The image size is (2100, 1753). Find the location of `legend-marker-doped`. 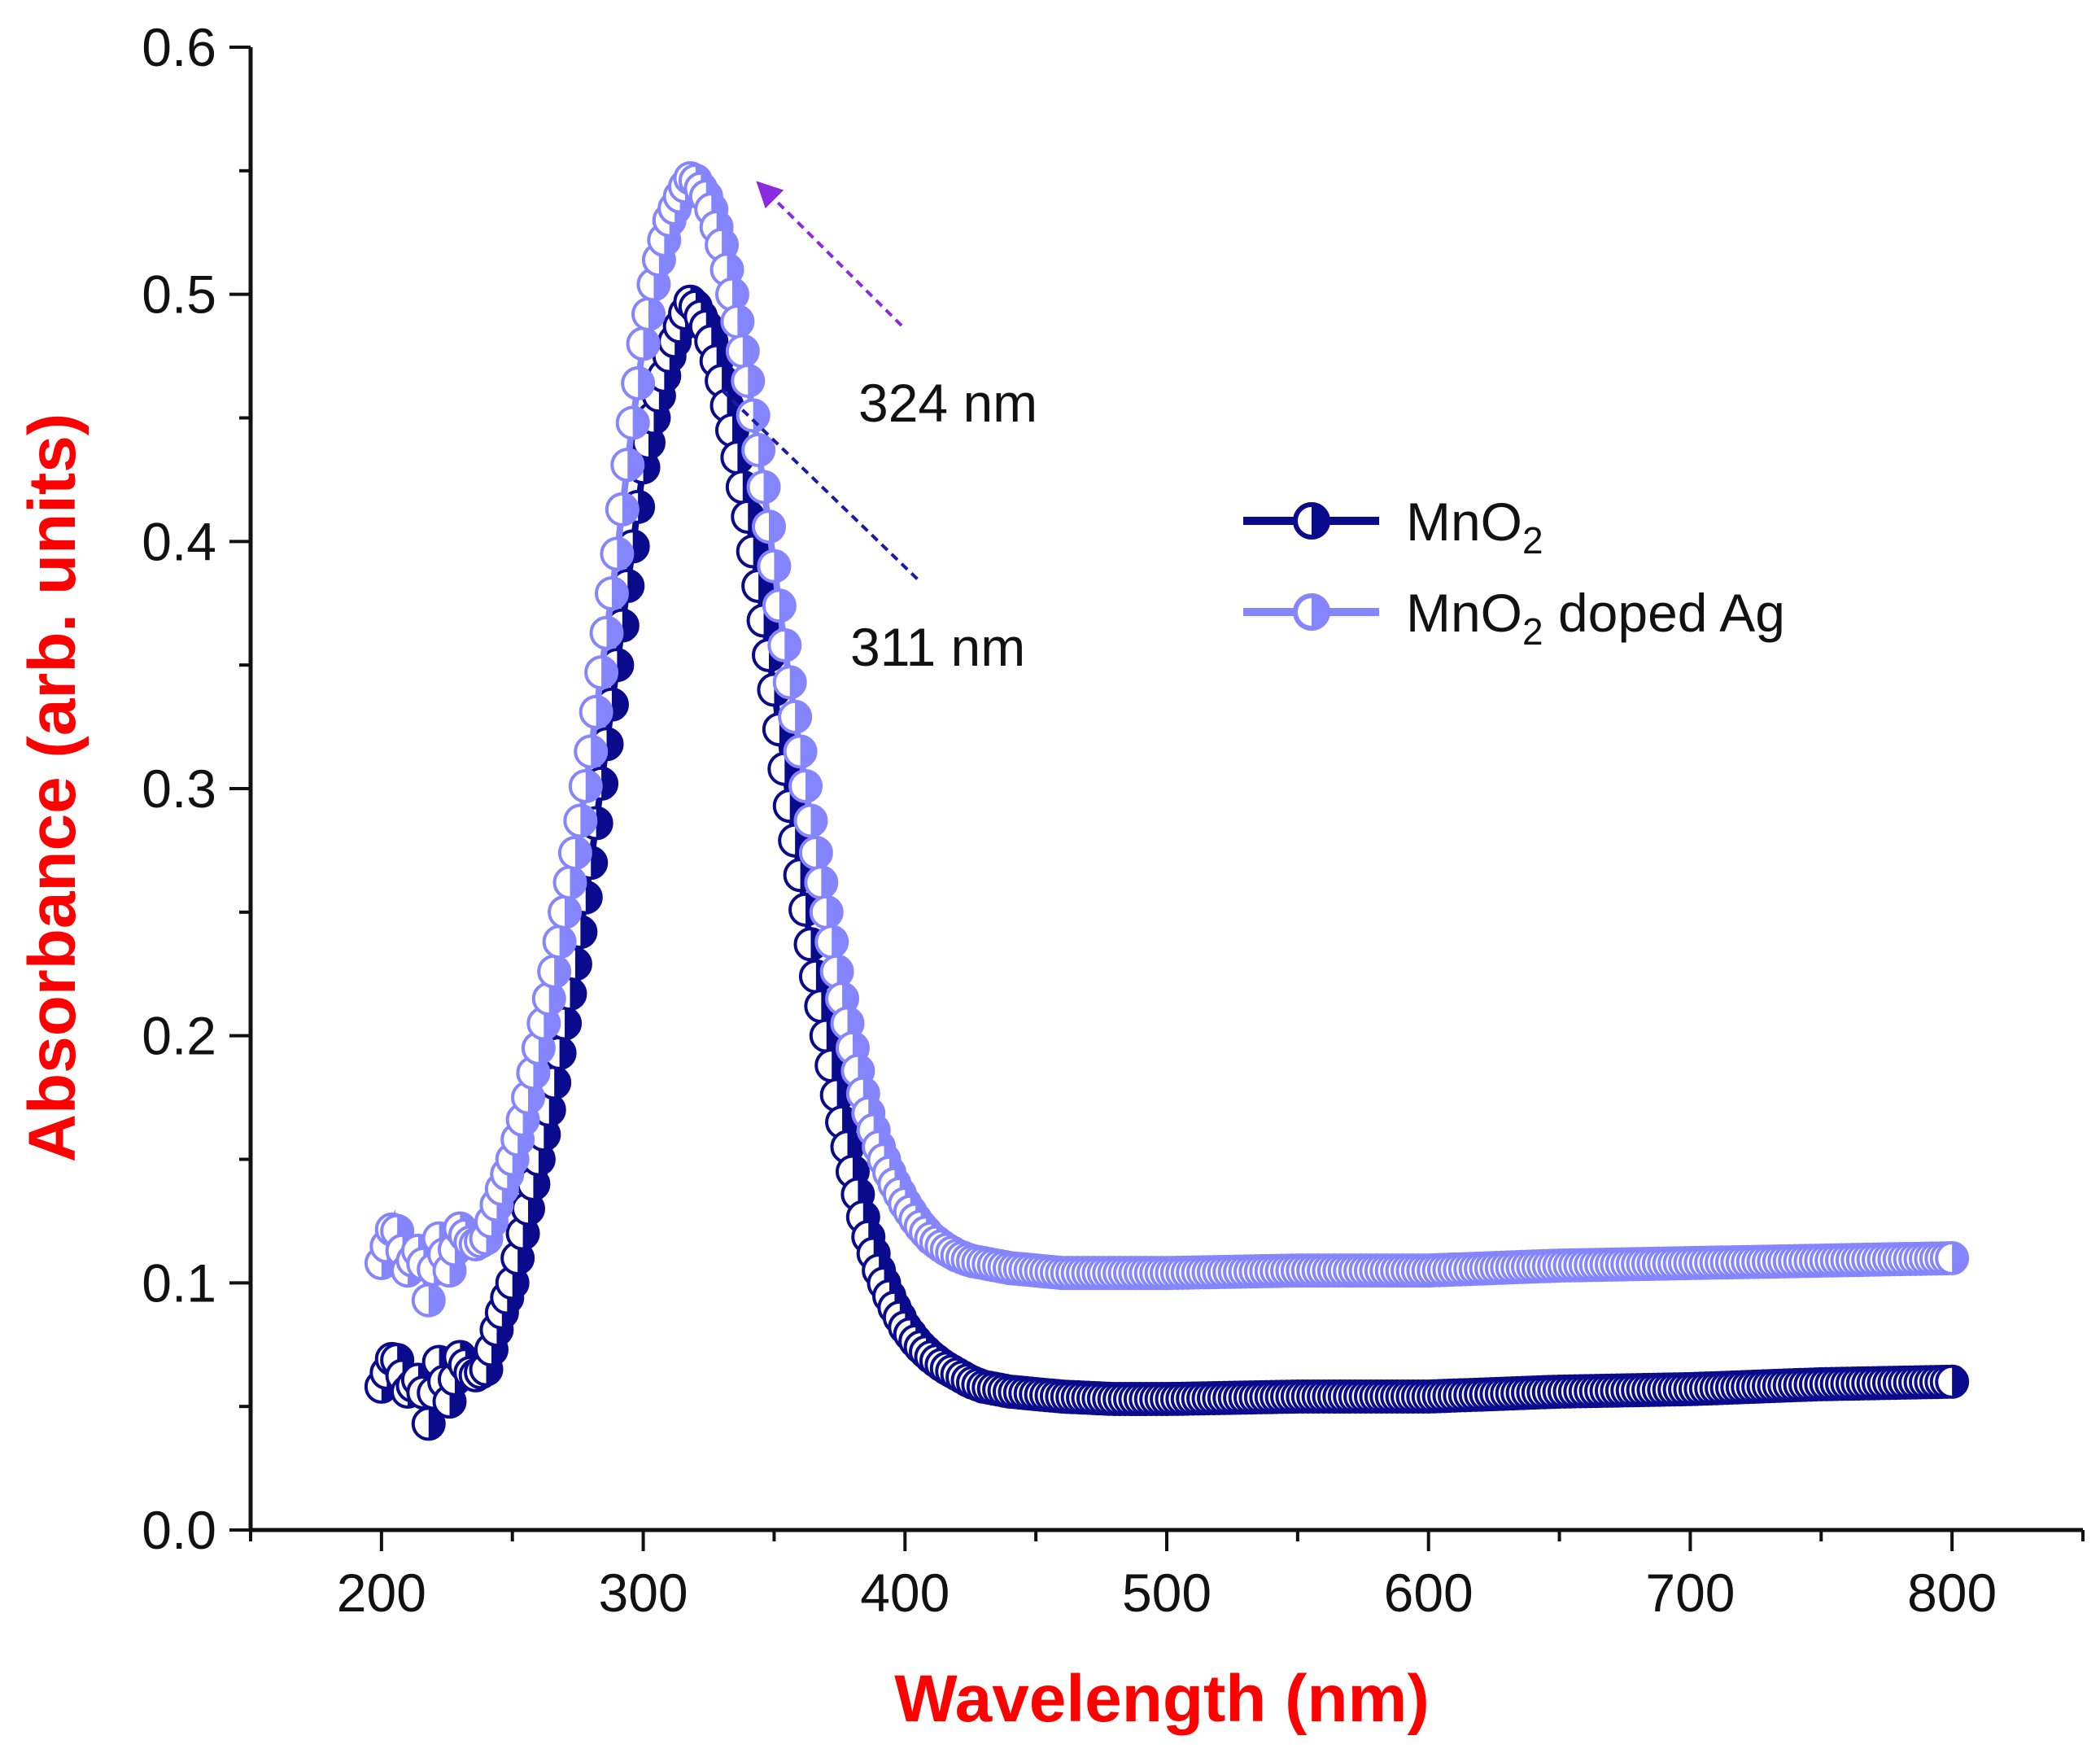

legend-marker-doped is located at coordinates (1311, 612).